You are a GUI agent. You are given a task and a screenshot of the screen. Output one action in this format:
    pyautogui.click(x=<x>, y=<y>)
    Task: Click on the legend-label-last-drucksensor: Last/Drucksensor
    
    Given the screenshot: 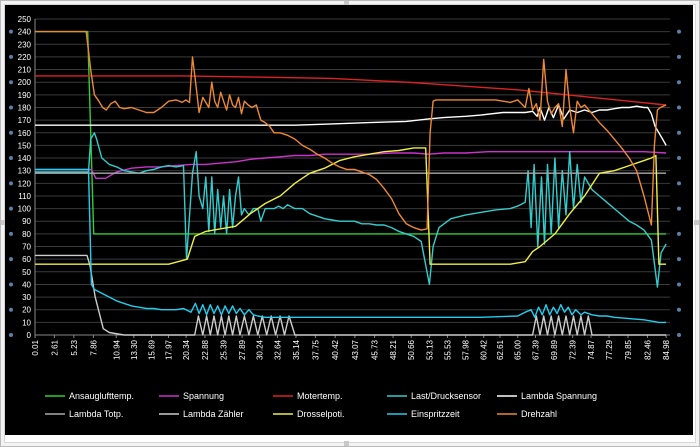 What is the action you would take?
    pyautogui.click(x=446, y=396)
    